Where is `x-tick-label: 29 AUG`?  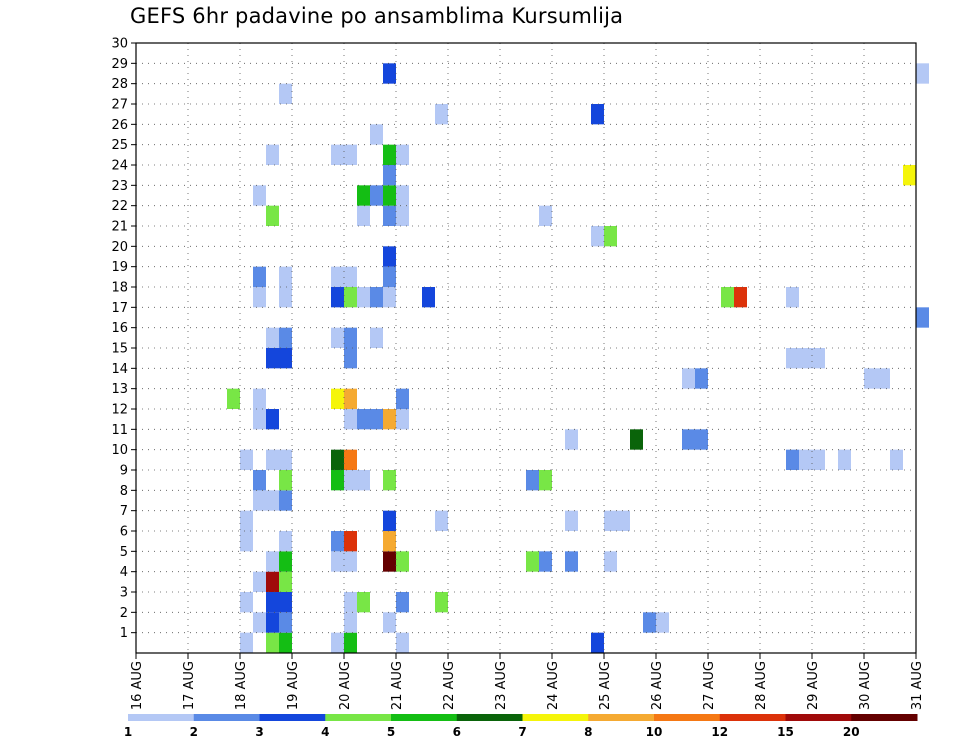
x-tick-label: 29 AUG is located at coordinates (813, 685).